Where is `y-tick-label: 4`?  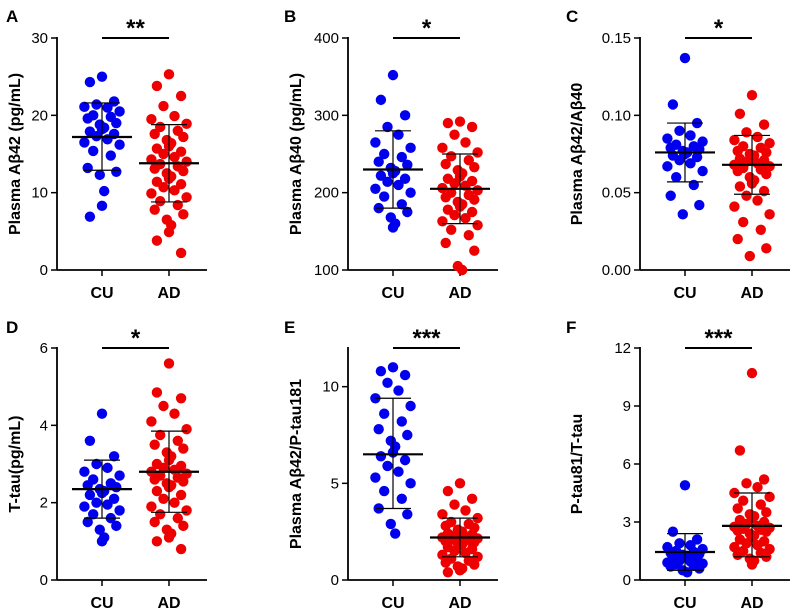
y-tick-label: 4 is located at coordinates (44, 425).